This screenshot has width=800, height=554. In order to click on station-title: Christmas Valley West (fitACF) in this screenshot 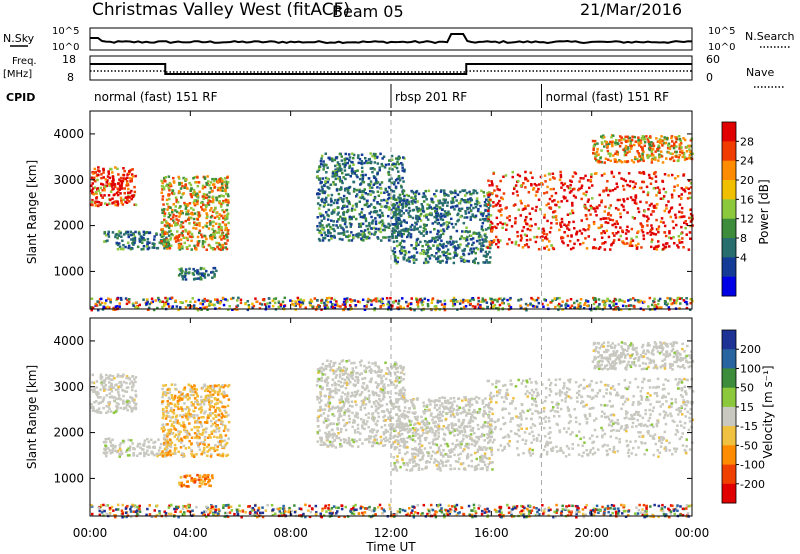, I will do `click(221, 10)`.